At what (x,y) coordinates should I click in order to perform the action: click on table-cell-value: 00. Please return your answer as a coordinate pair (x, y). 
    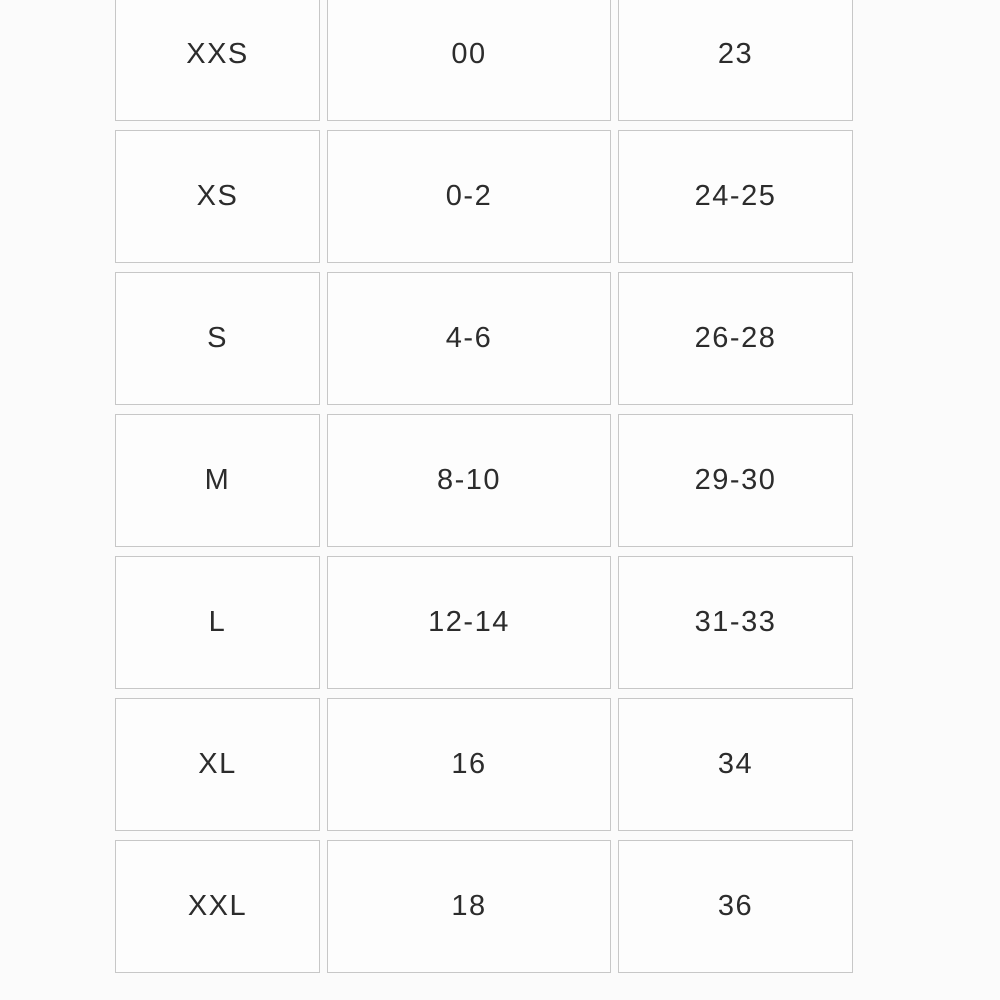
    Looking at the image, I should click on (469, 60).